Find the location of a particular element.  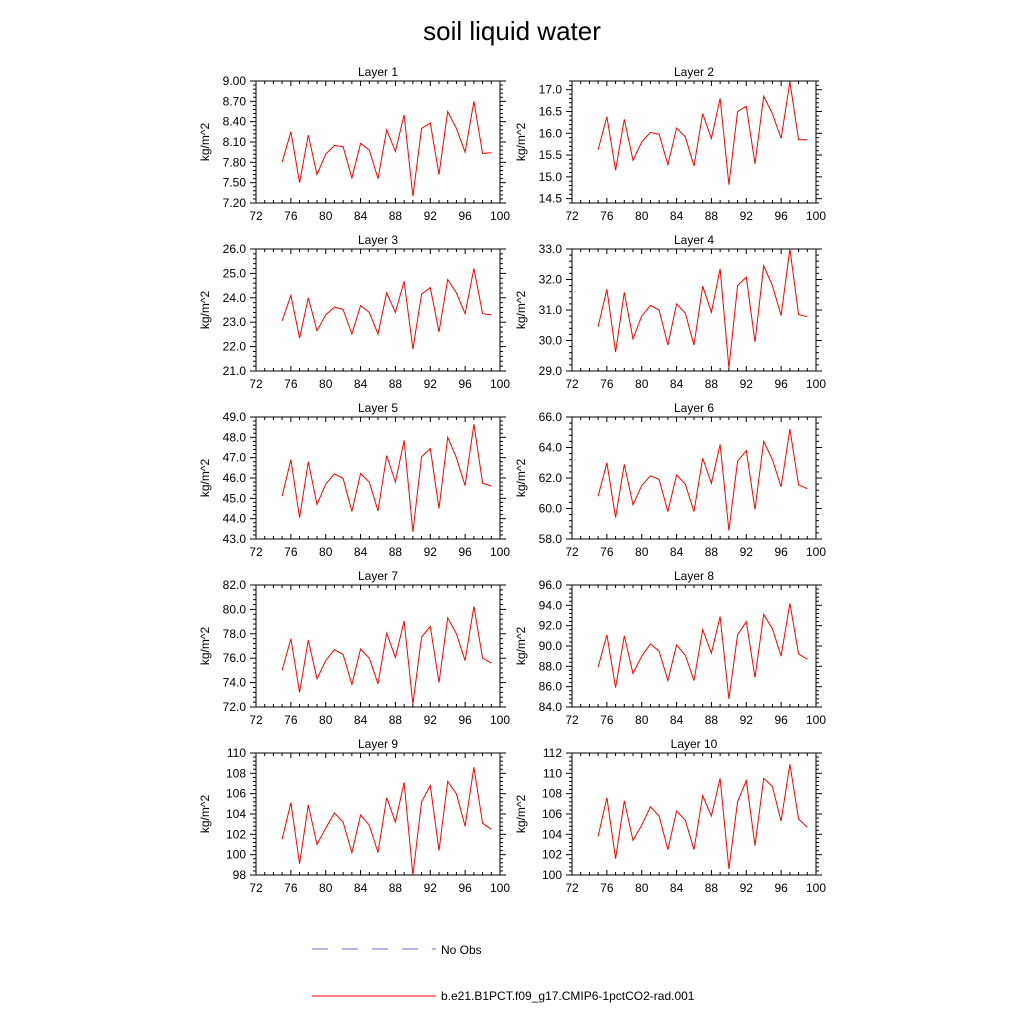

y-tick-label: 45.0 is located at coordinates (235, 498).